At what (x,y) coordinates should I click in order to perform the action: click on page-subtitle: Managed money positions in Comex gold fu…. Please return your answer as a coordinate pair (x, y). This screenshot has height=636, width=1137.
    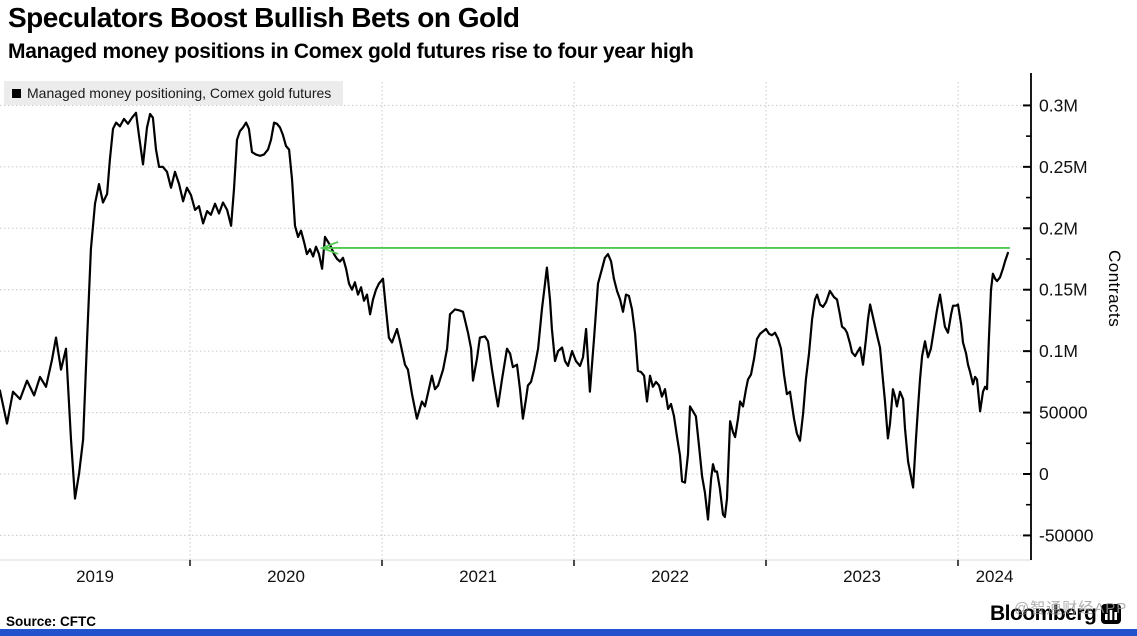
    Looking at the image, I should click on (351, 51).